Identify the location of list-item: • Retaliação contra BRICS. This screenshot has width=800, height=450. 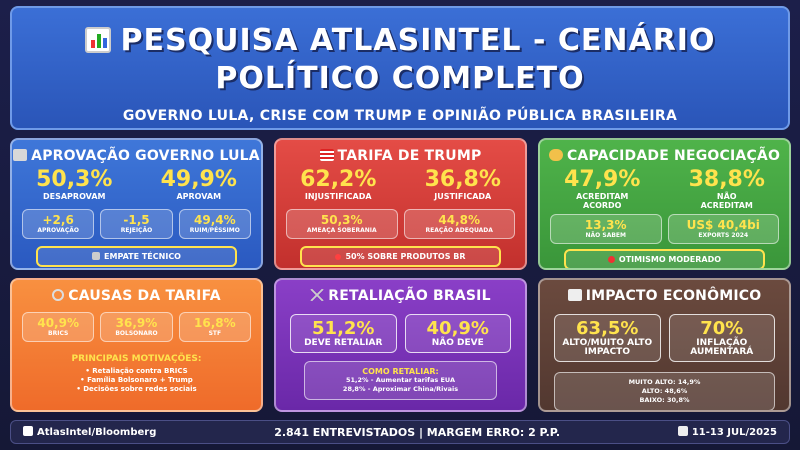
(136, 371).